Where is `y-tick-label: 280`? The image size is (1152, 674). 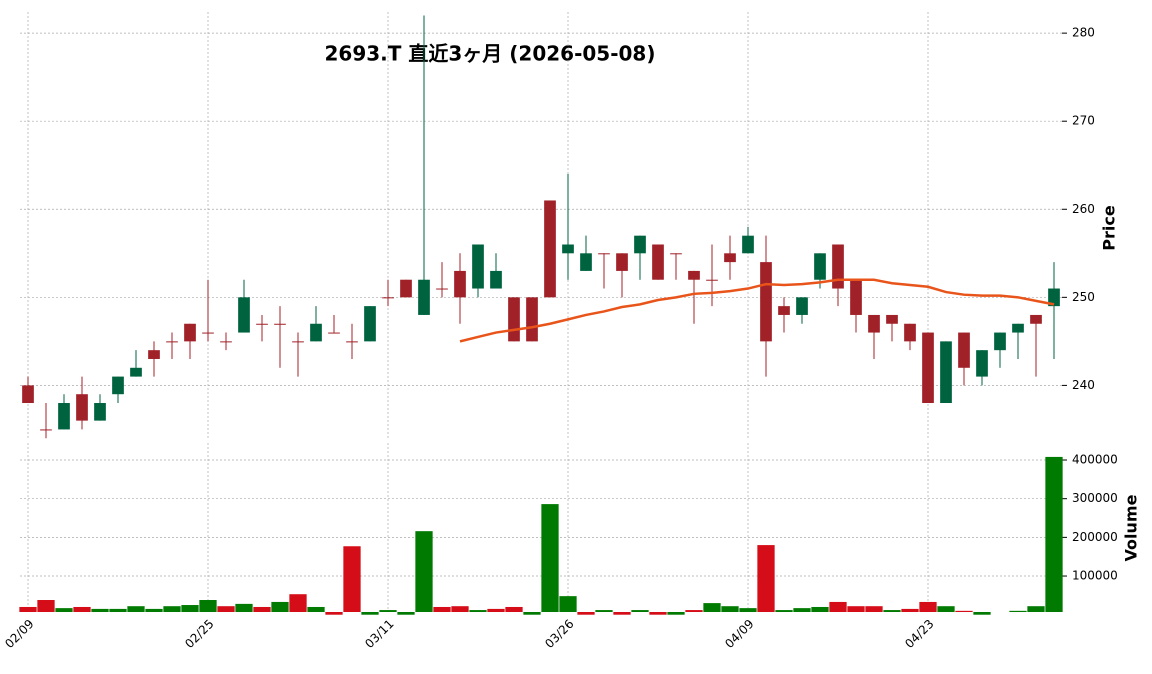 y-tick-label: 280 is located at coordinates (1083, 33).